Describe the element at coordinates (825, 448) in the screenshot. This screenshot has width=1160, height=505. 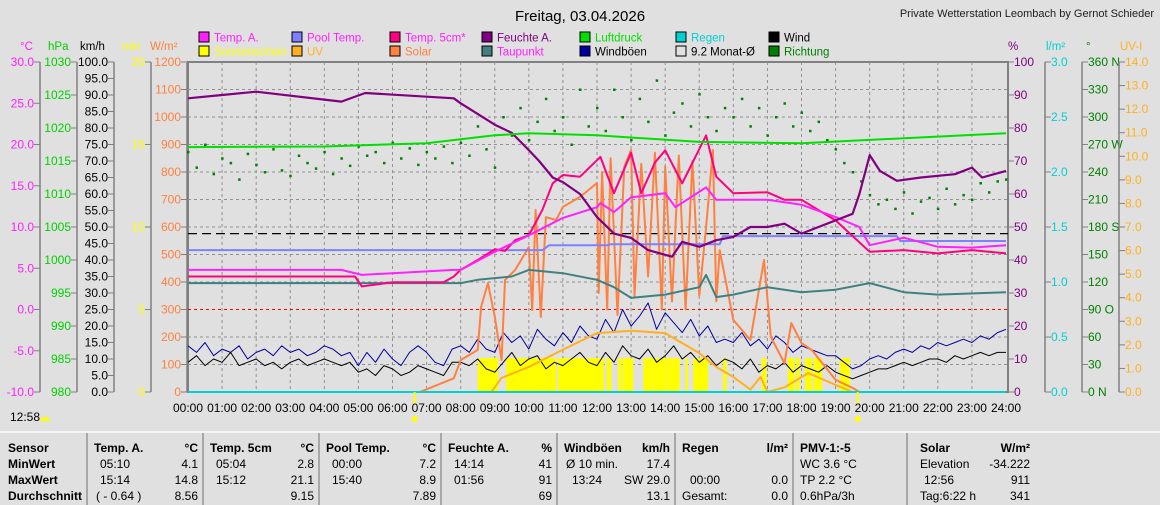
I see `header-pmv: PMV-1:-5` at that location.